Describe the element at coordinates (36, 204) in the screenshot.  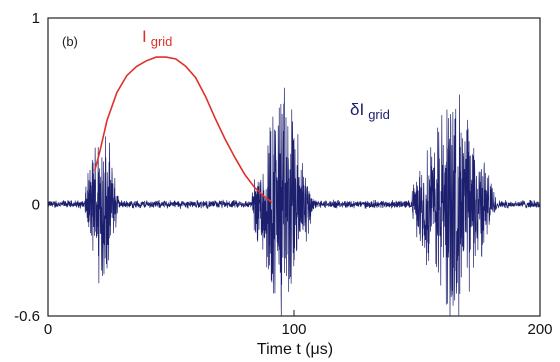
I see `y-tick-label: 0` at that location.